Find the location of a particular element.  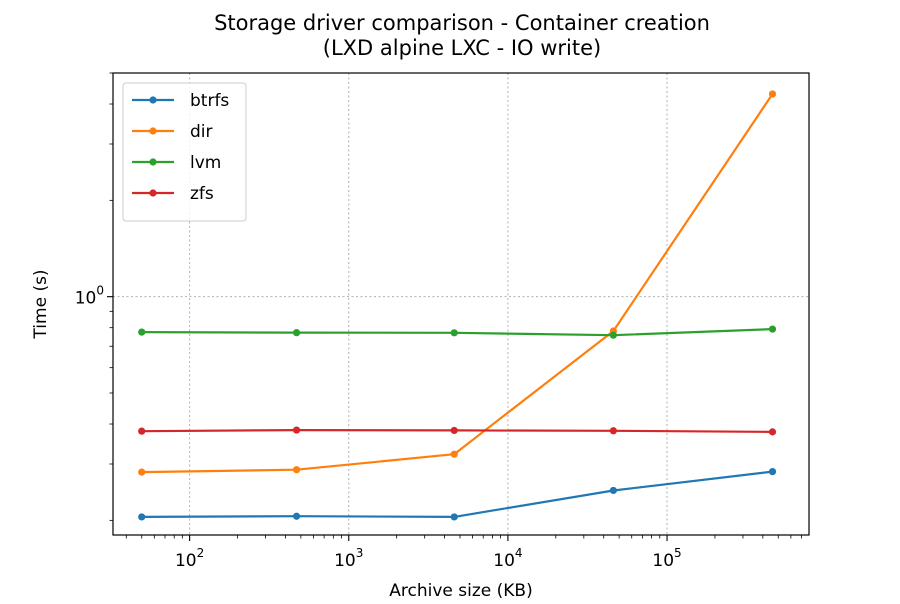

y-tick-label: 100 is located at coordinates (89, 296).